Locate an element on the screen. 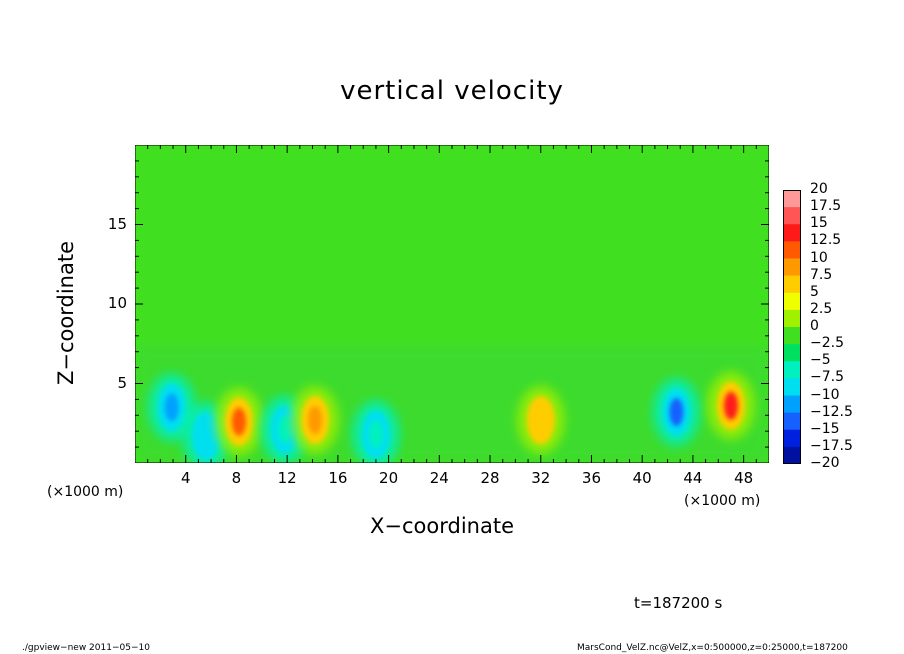 This screenshot has width=904, height=654. colorbar-label: 2.5 is located at coordinates (821, 308).